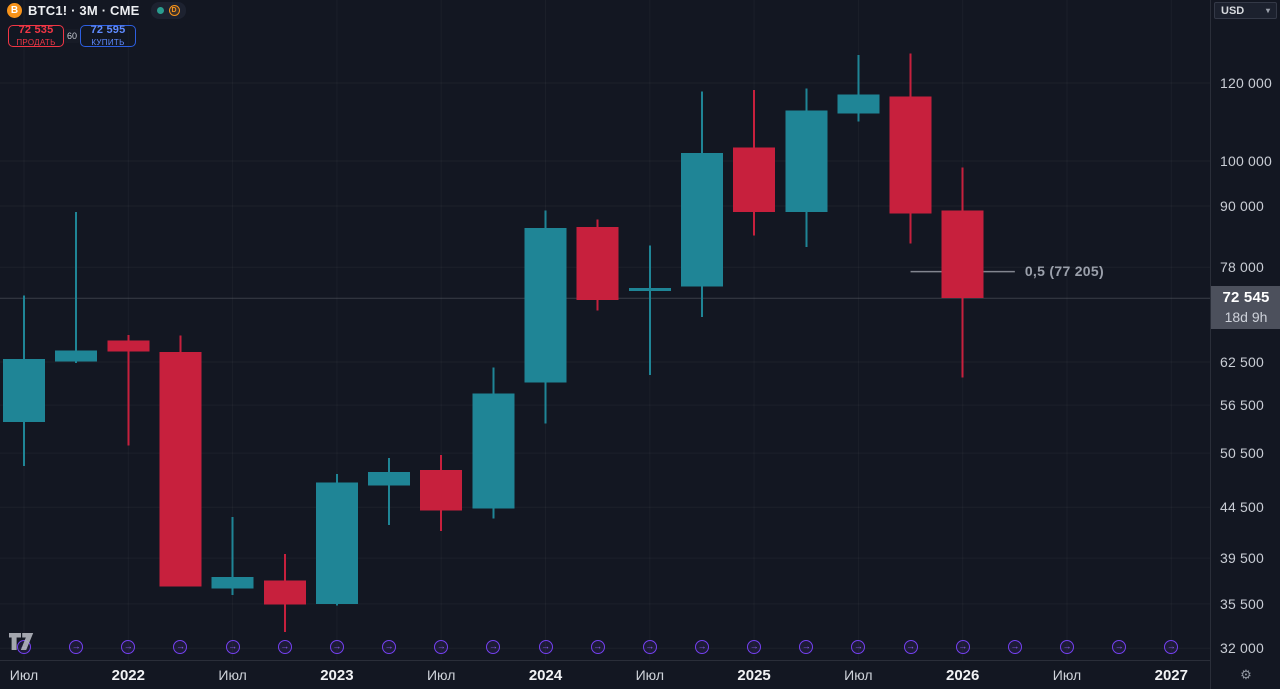  Describe the element at coordinates (1242, 507) in the screenshot. I see `price-tick-label: 44 500` at that location.